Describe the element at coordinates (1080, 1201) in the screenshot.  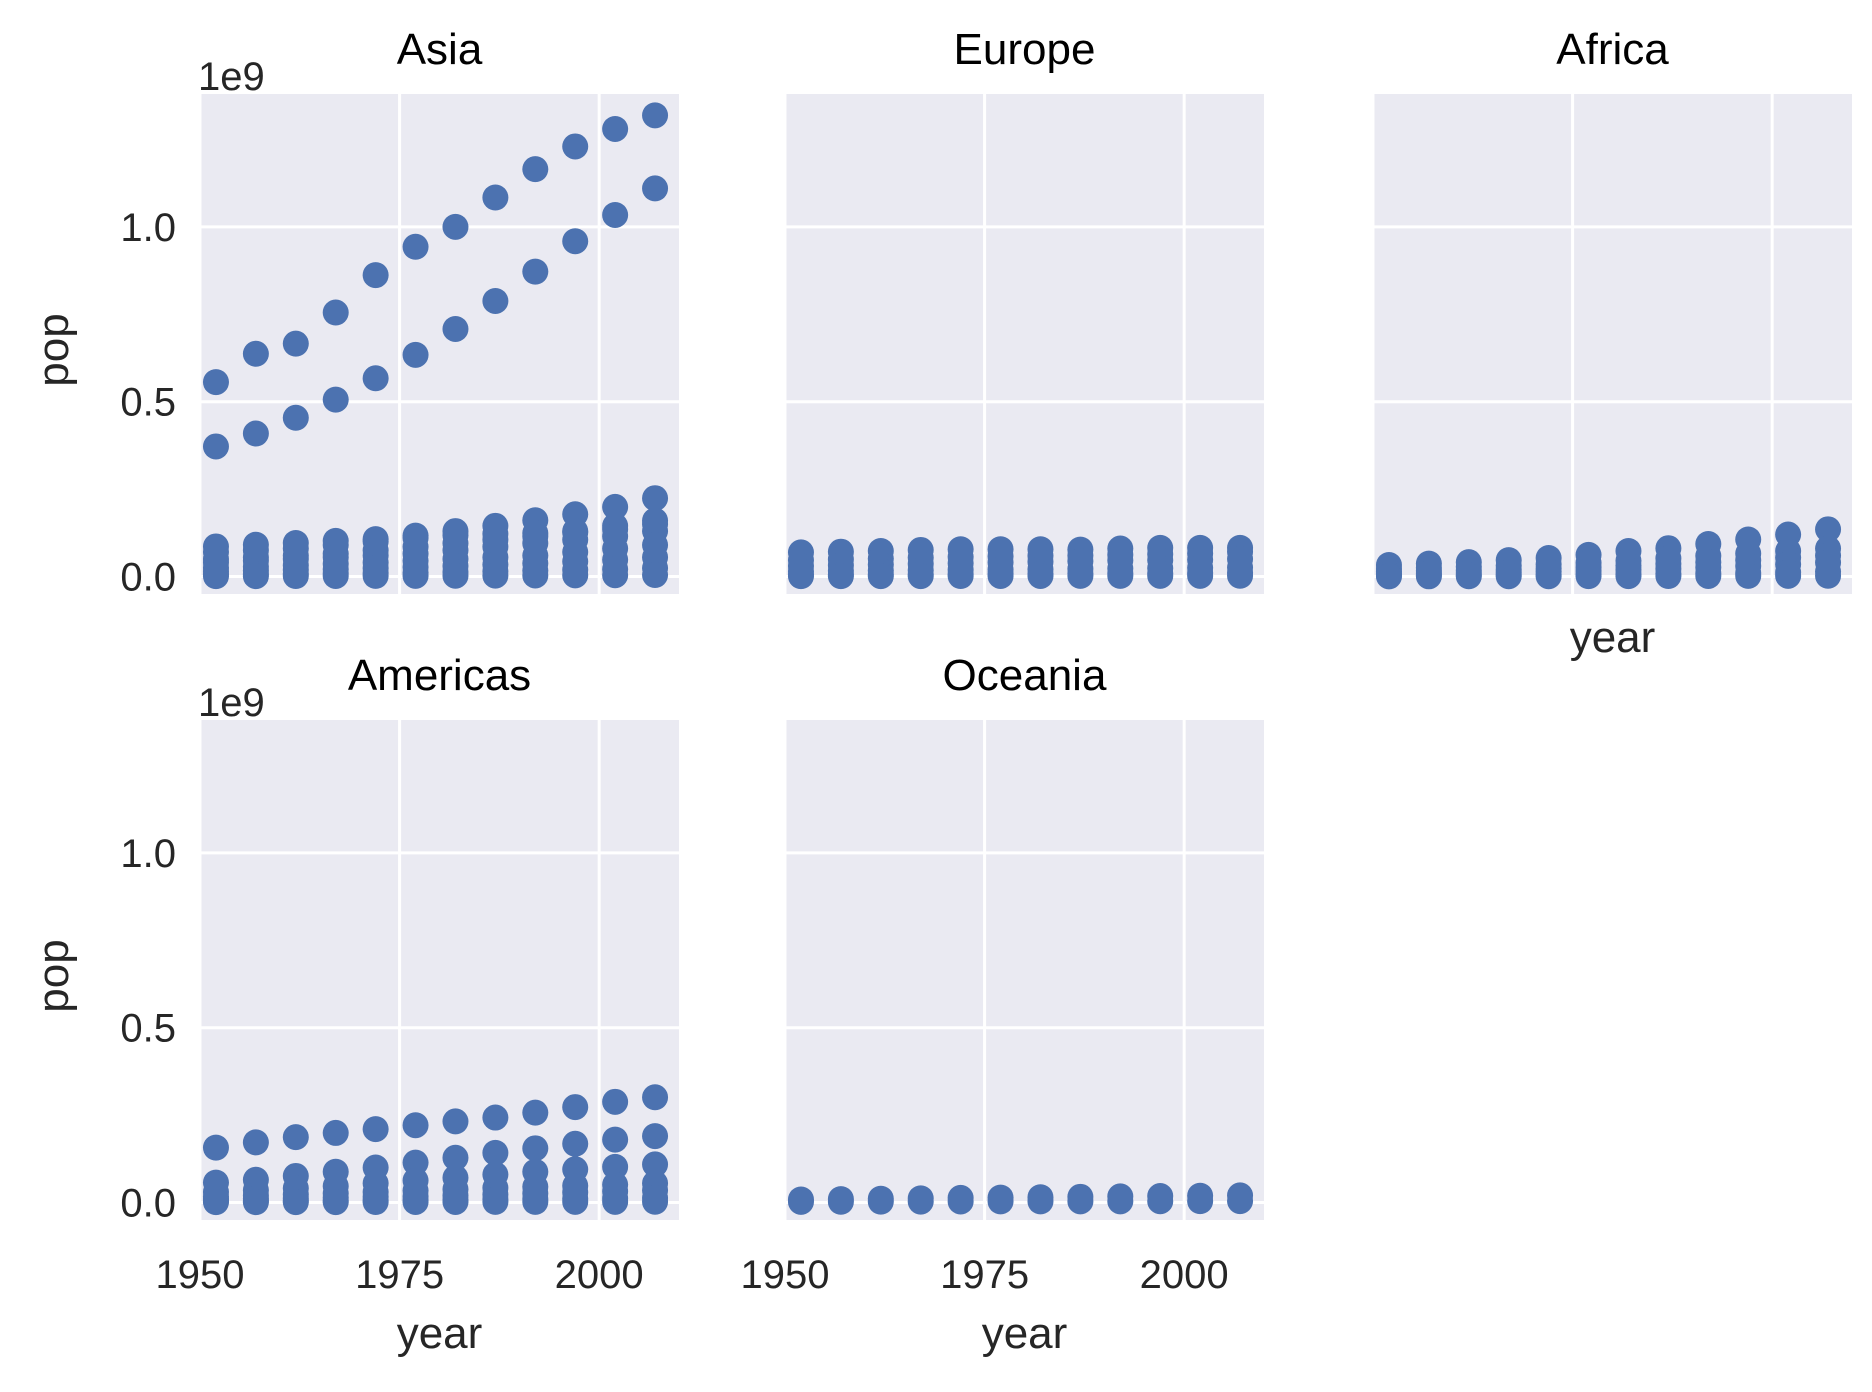
I see `point-oceania-1987` at that location.